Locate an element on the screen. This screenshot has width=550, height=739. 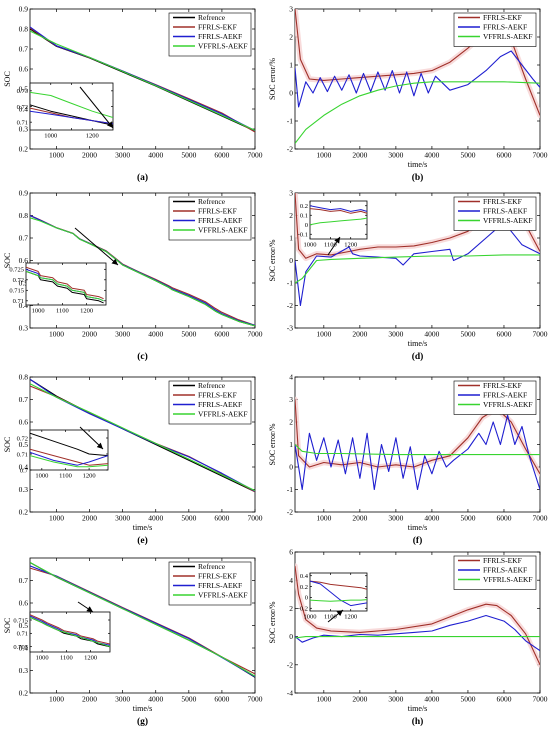
y-tick-label: -1 is located at coordinates (290, 121).